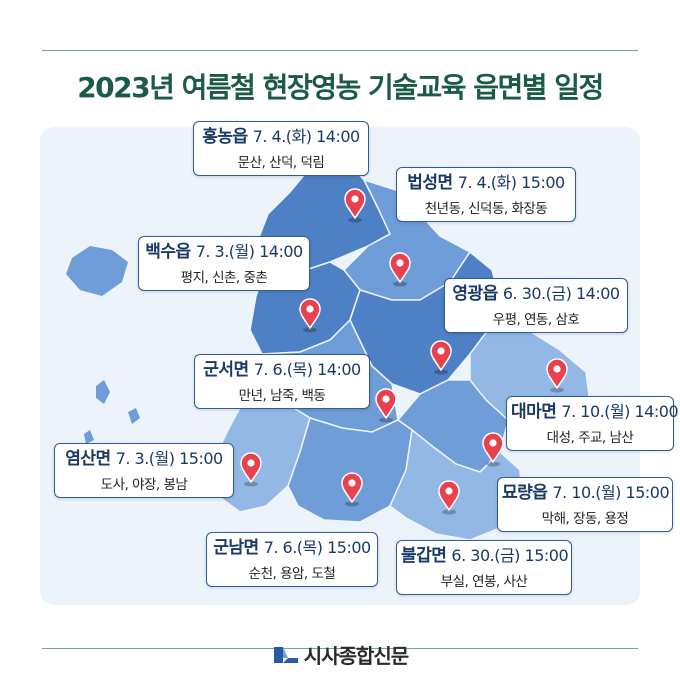 This screenshot has height=680, width=680. What do you see at coordinates (282, 381) in the screenshot?
I see `schedule-label-gunseo: 군서면 7. 6.(목) 14:00 만년, 남죽, 백동` at bounding box center [282, 381].